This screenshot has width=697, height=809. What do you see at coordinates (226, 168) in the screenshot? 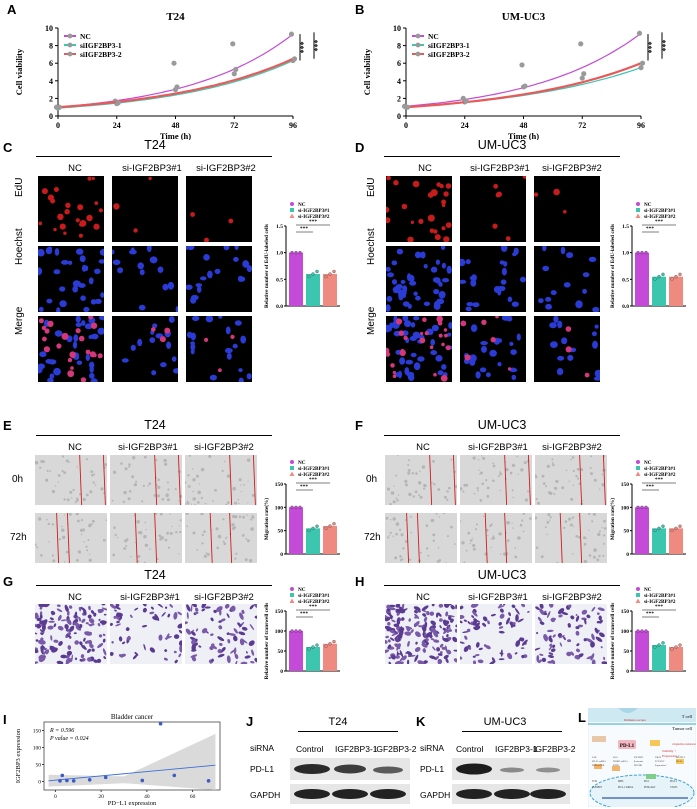
I see `panel-c-col-si2: si-IGF2BP3#2` at bounding box center [226, 168].